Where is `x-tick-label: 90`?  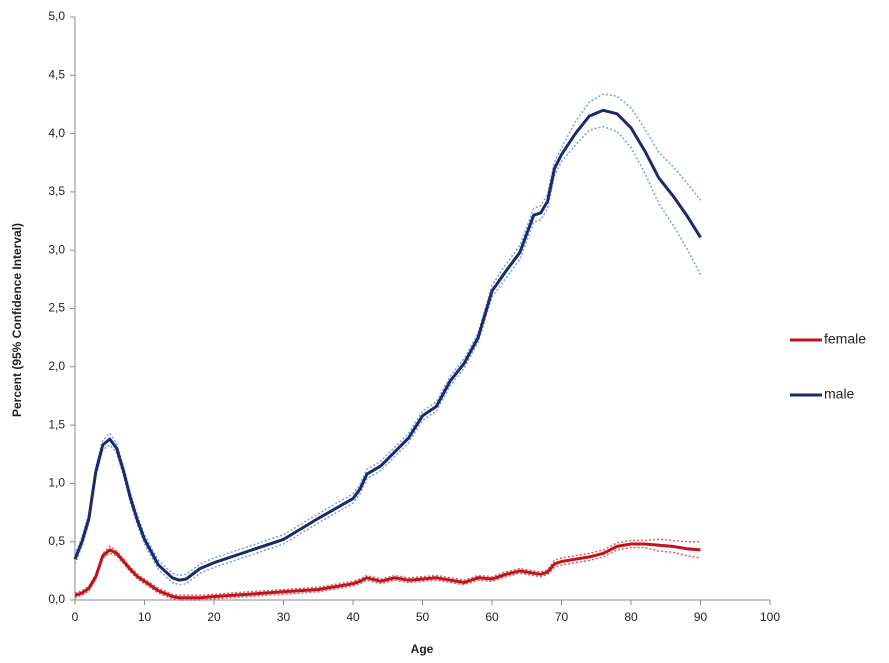
x-tick-label: 90 is located at coordinates (701, 617).